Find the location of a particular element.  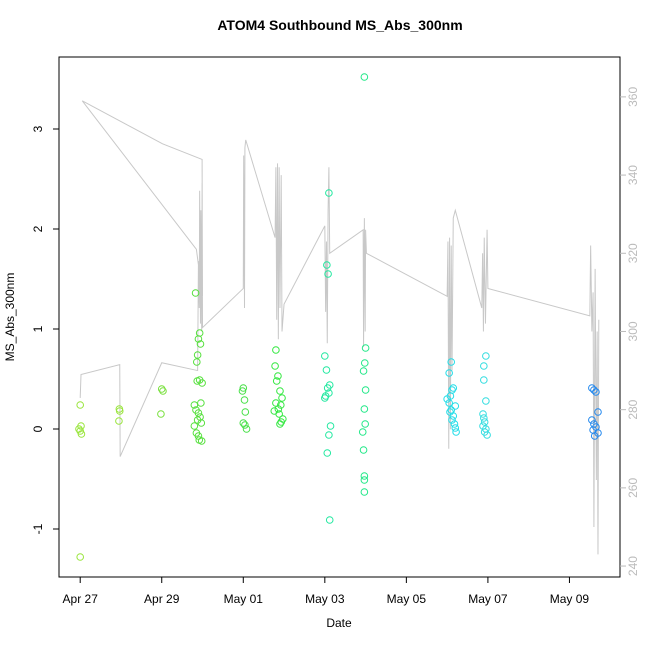

y2-tick-label: 340 is located at coordinates (633, 175).